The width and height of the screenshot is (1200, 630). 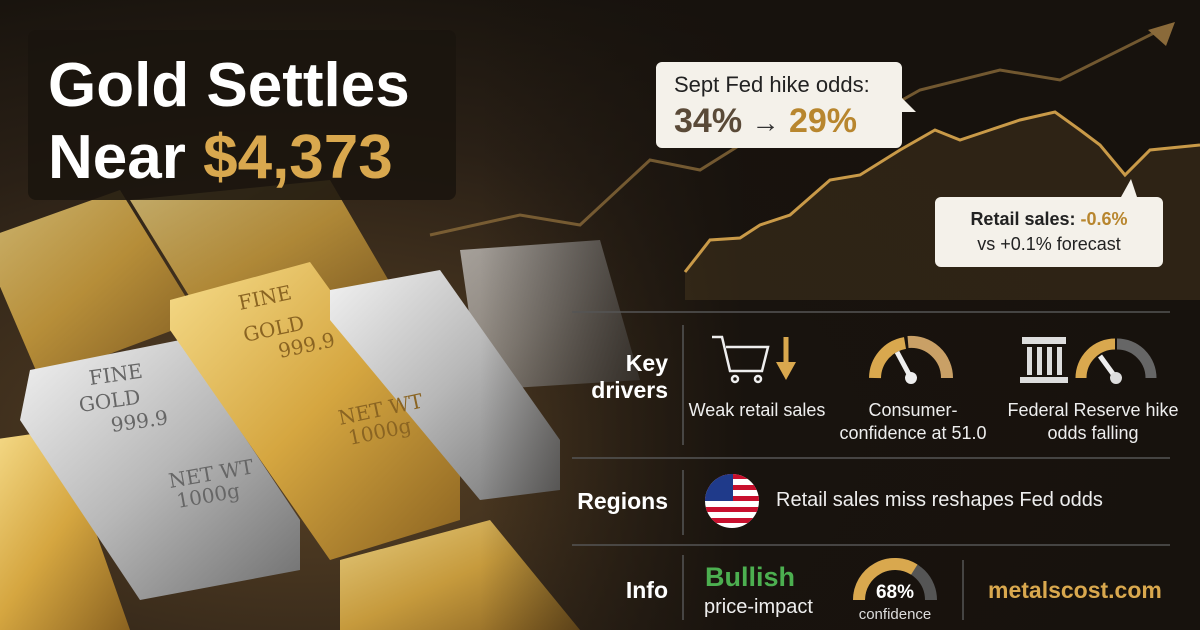 I want to click on confidence-value: 68%, so click(x=895, y=592).